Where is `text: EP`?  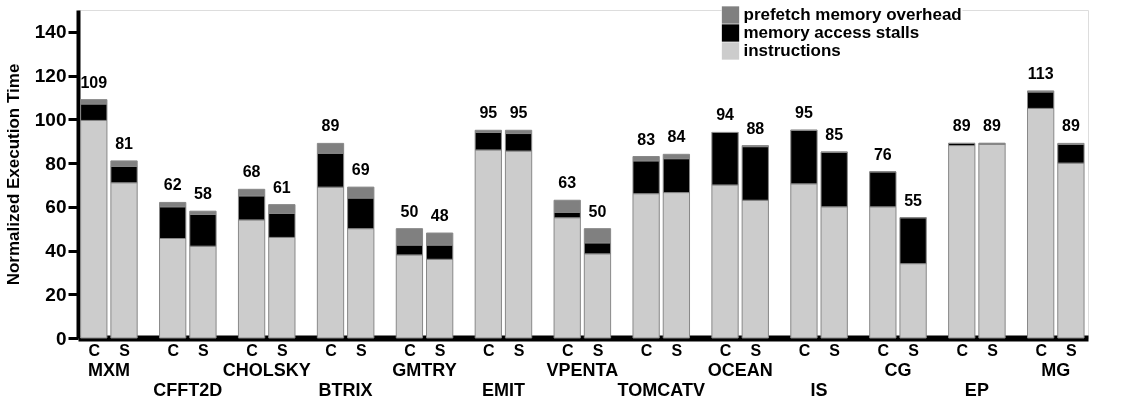
text: EP is located at coordinates (976, 390).